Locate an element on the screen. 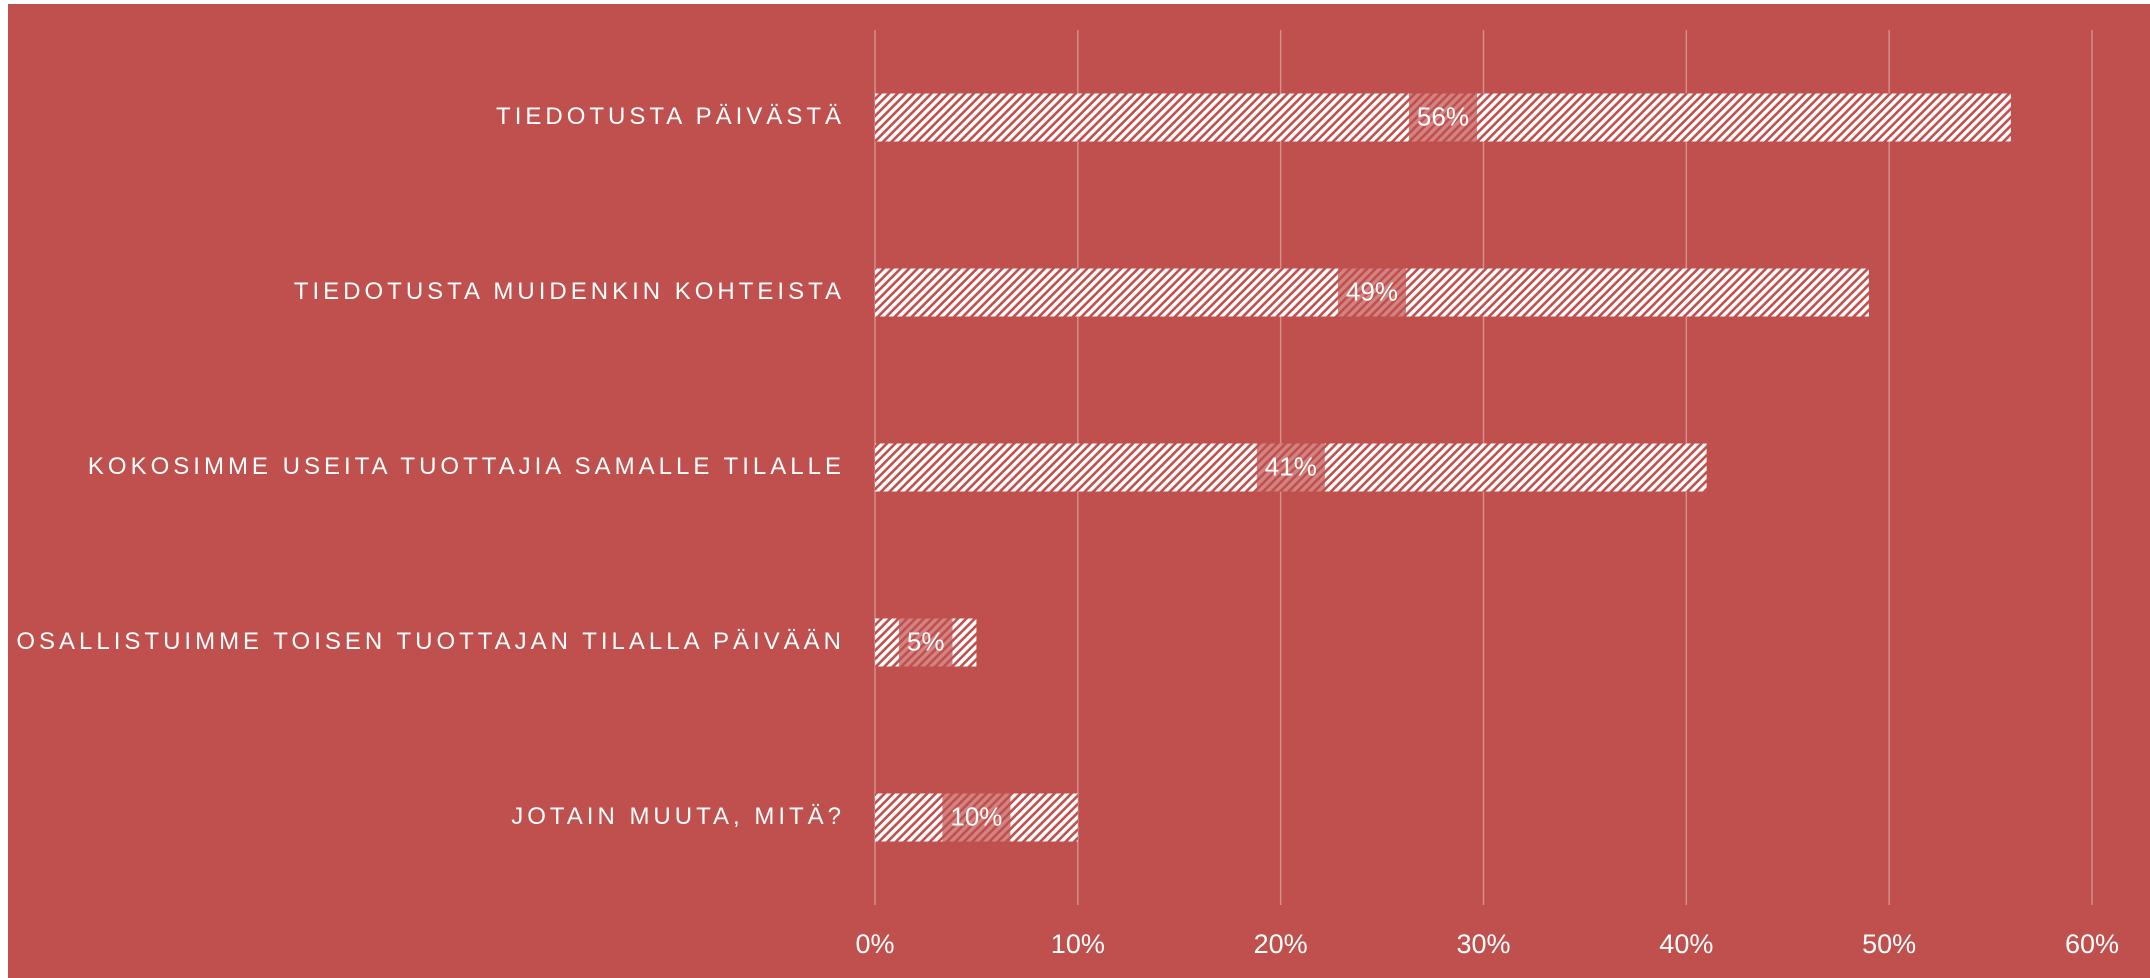  x-tick-label: 50% is located at coordinates (1889, 944).